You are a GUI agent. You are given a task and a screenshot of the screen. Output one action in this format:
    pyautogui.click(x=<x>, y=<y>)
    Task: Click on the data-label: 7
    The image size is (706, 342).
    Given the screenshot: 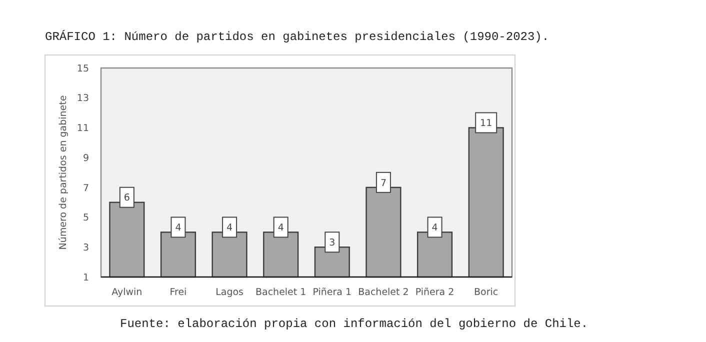 What is the action you would take?
    pyautogui.click(x=383, y=183)
    